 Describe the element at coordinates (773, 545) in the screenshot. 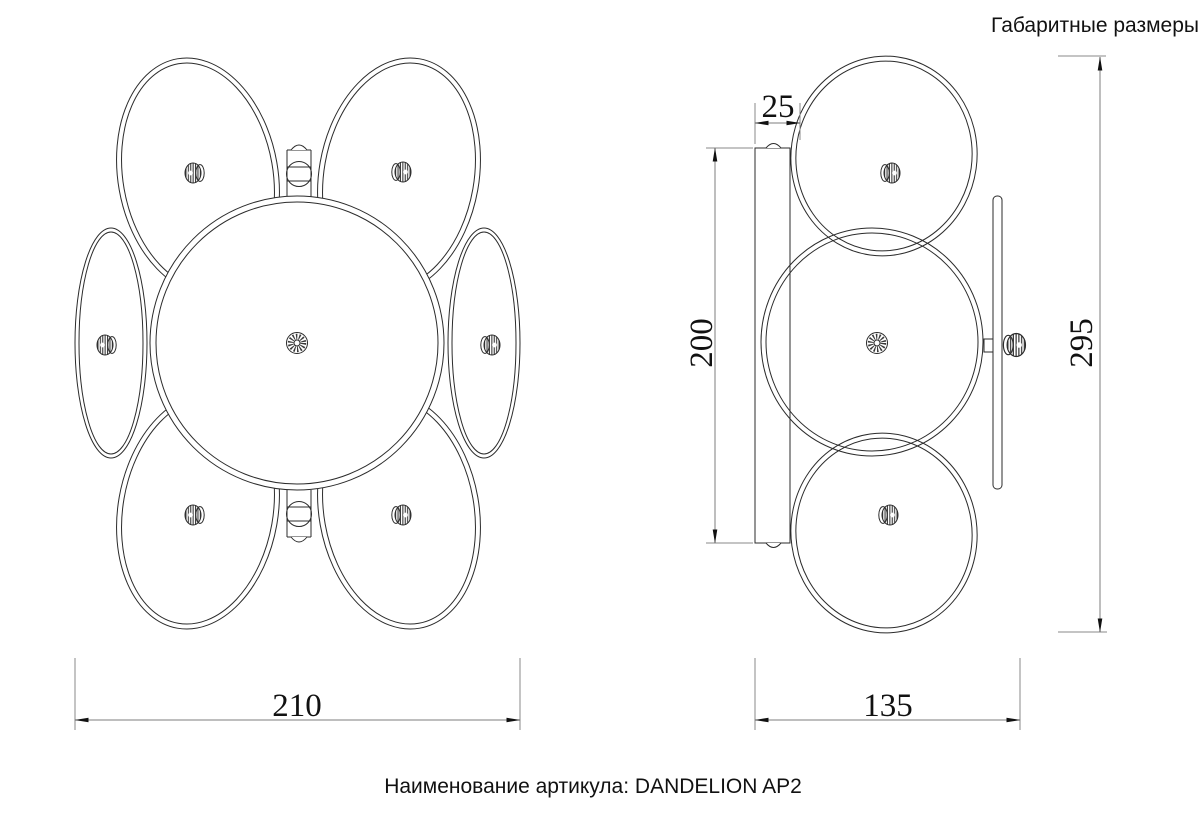

I see `backplate-bottom-screw-icon` at that location.